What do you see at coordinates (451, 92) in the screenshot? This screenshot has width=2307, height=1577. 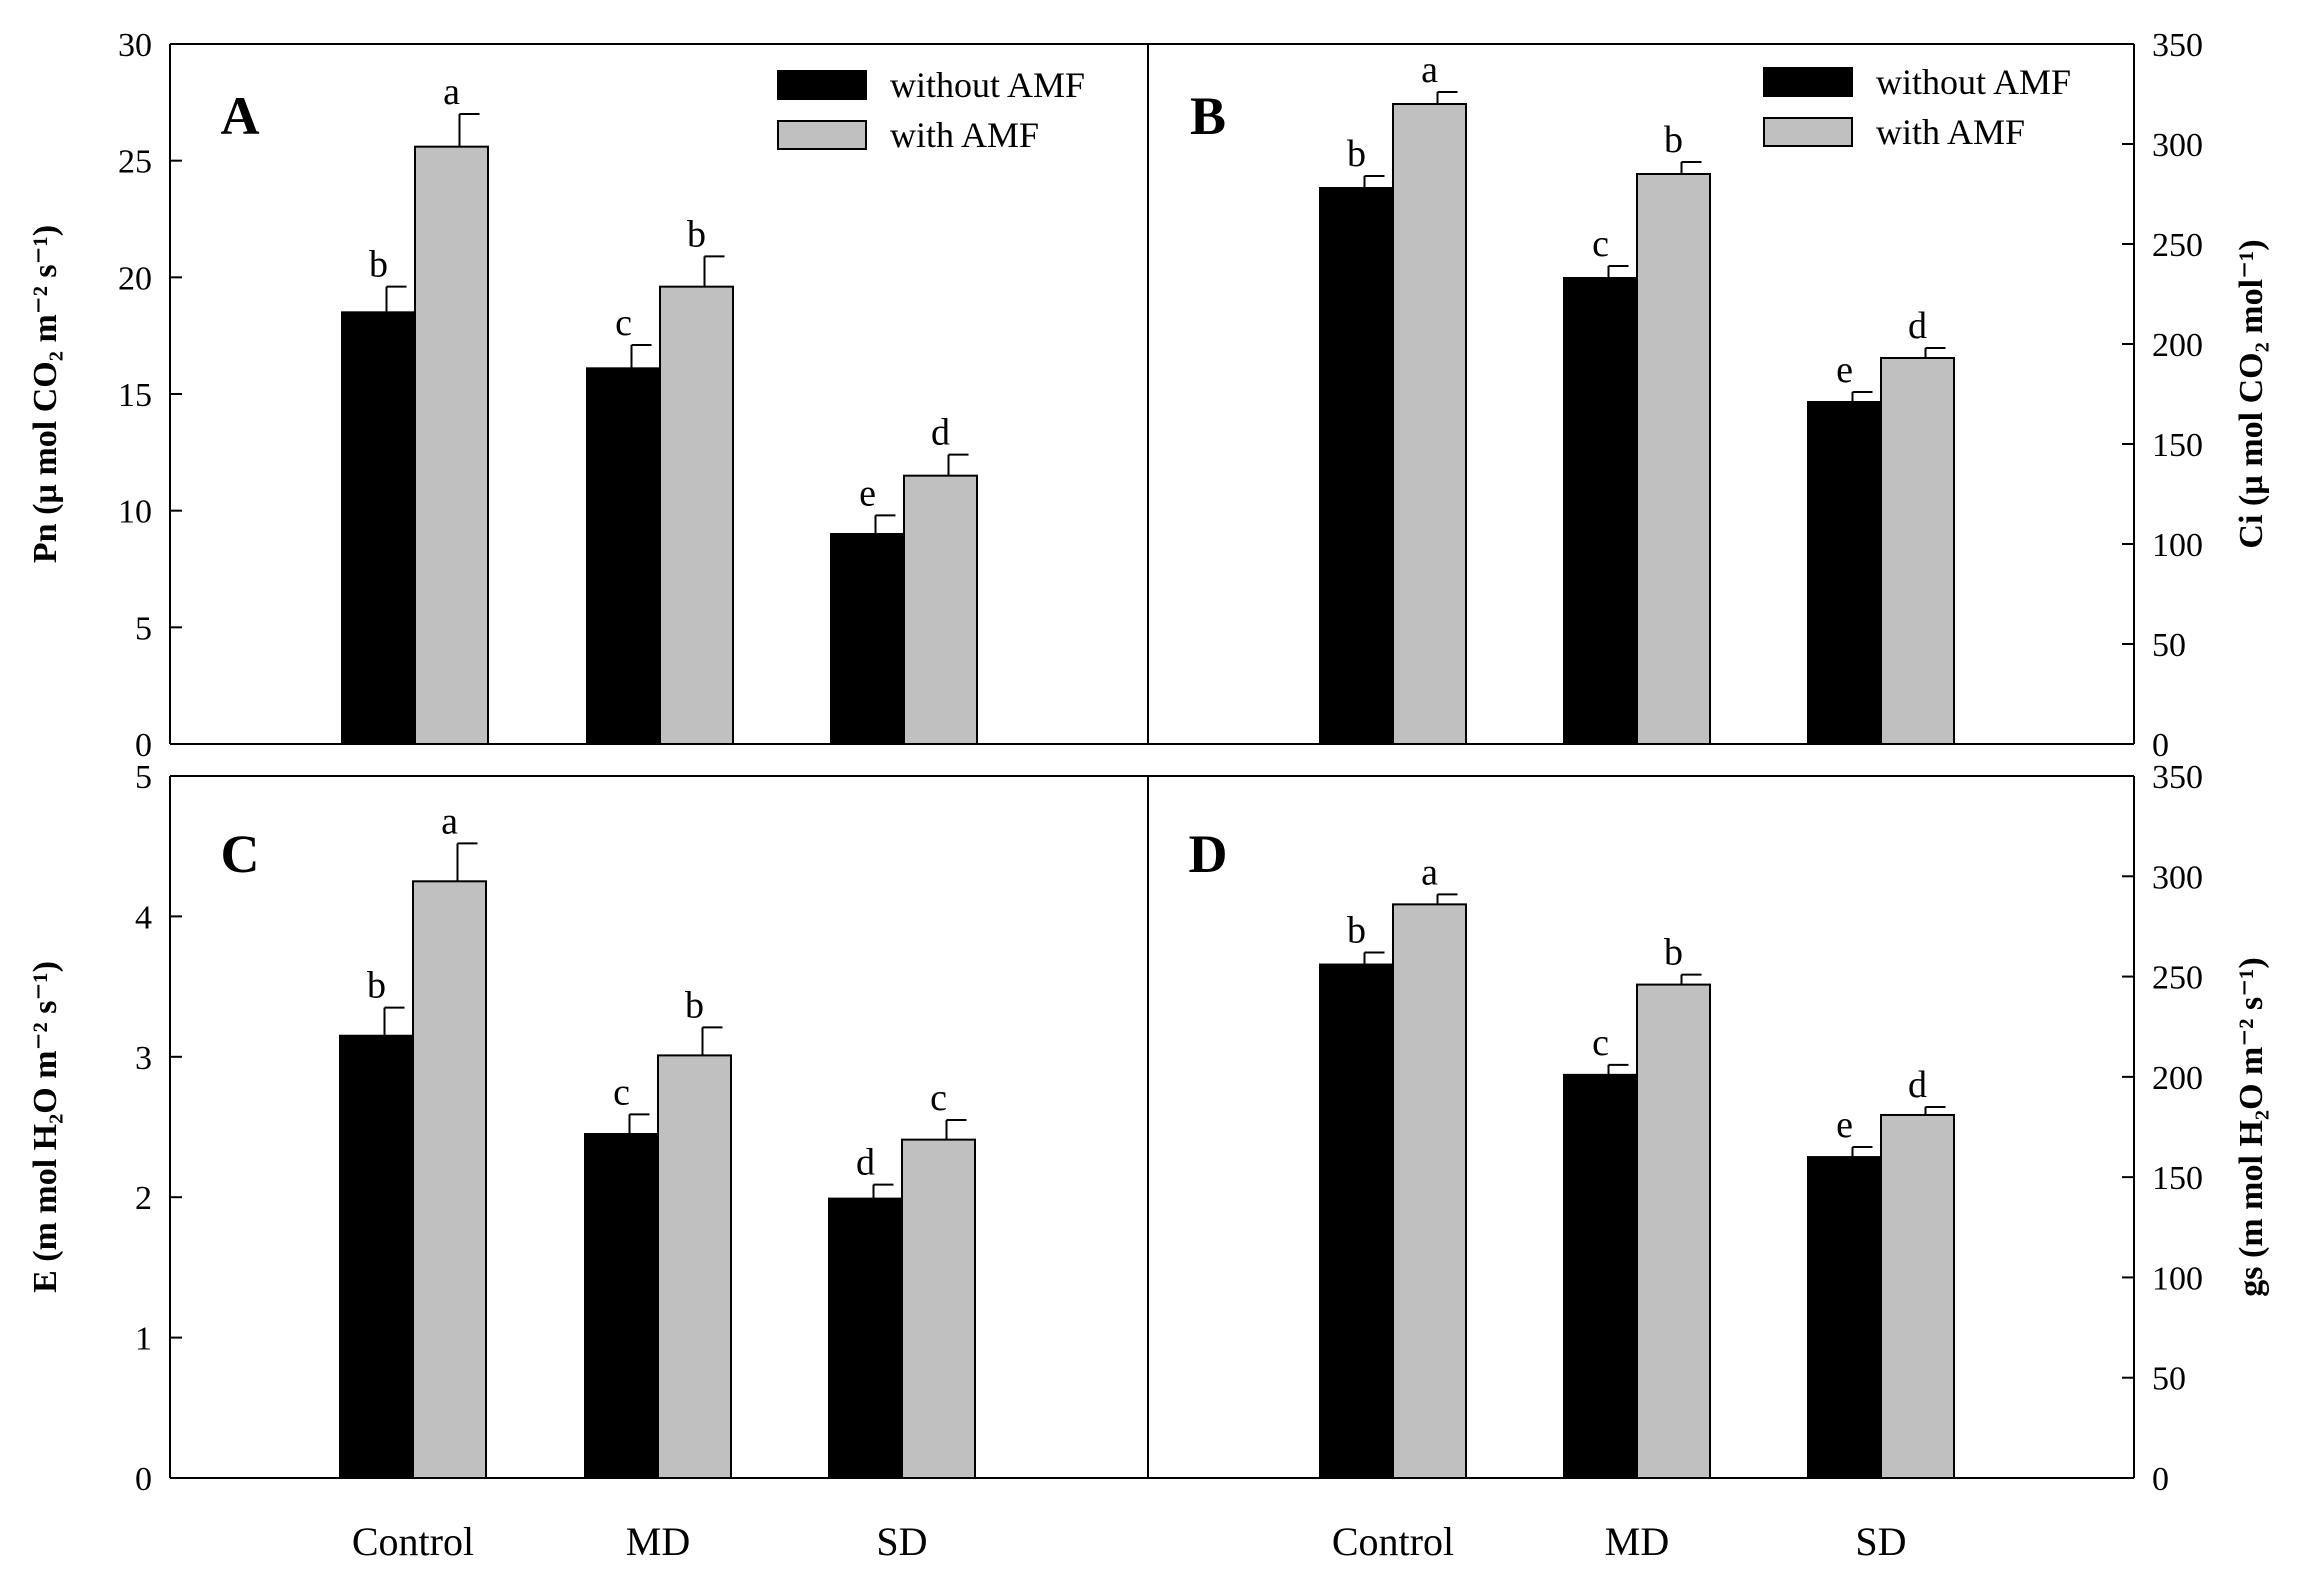 I see `panel-a-significance-letter: a` at bounding box center [451, 92].